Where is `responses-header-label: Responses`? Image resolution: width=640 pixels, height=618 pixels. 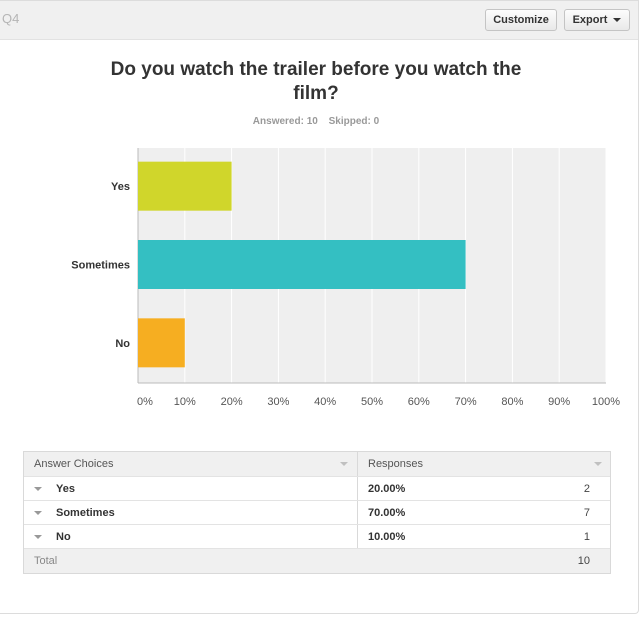 responses-header-label: Responses is located at coordinates (396, 464).